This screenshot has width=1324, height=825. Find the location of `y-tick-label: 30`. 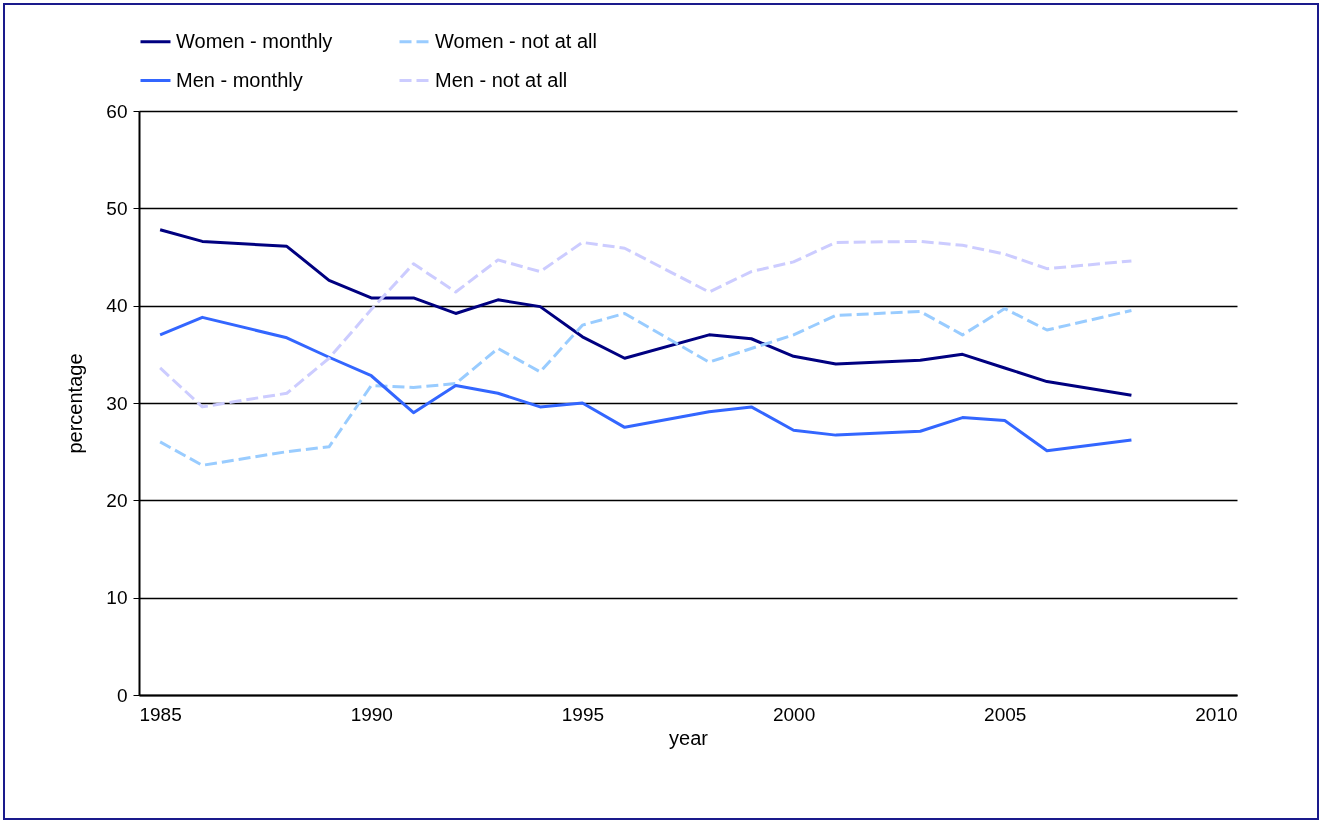

y-tick-label: 30 is located at coordinates (117, 403).